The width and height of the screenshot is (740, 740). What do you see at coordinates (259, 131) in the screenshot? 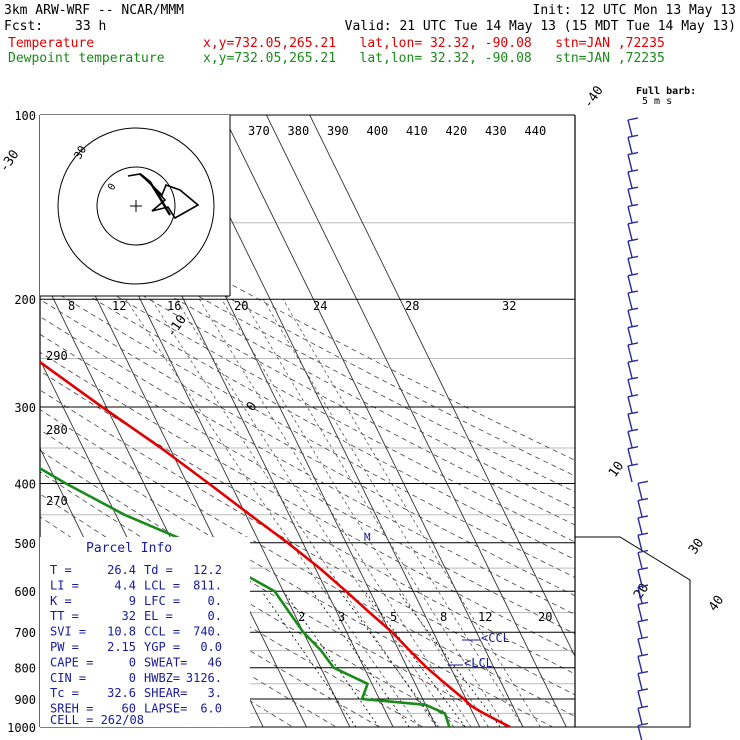
I see `theta-label: 370` at bounding box center [259, 131].